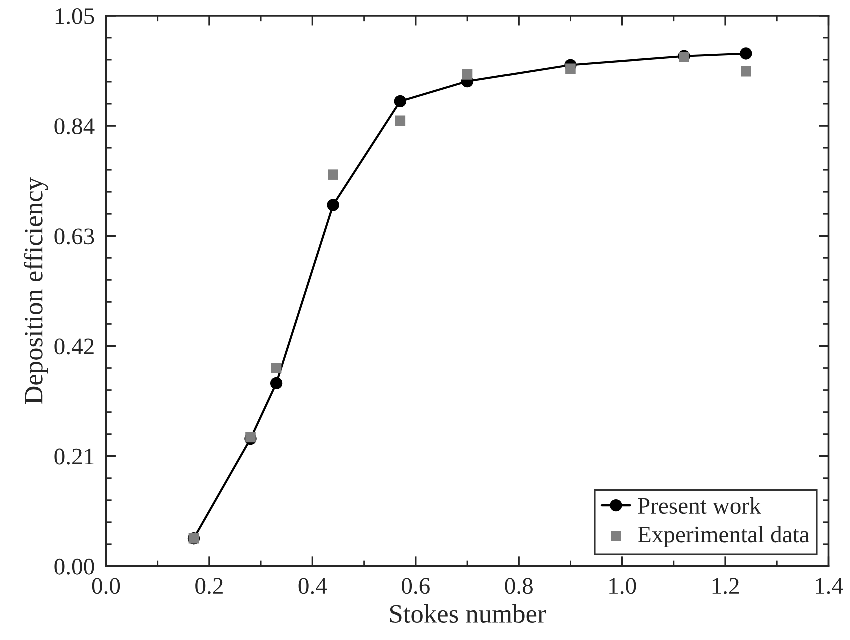 The height and width of the screenshot is (640, 850). What do you see at coordinates (623, 586) in the screenshot?
I see `x-tick-label: 1.0` at bounding box center [623, 586].